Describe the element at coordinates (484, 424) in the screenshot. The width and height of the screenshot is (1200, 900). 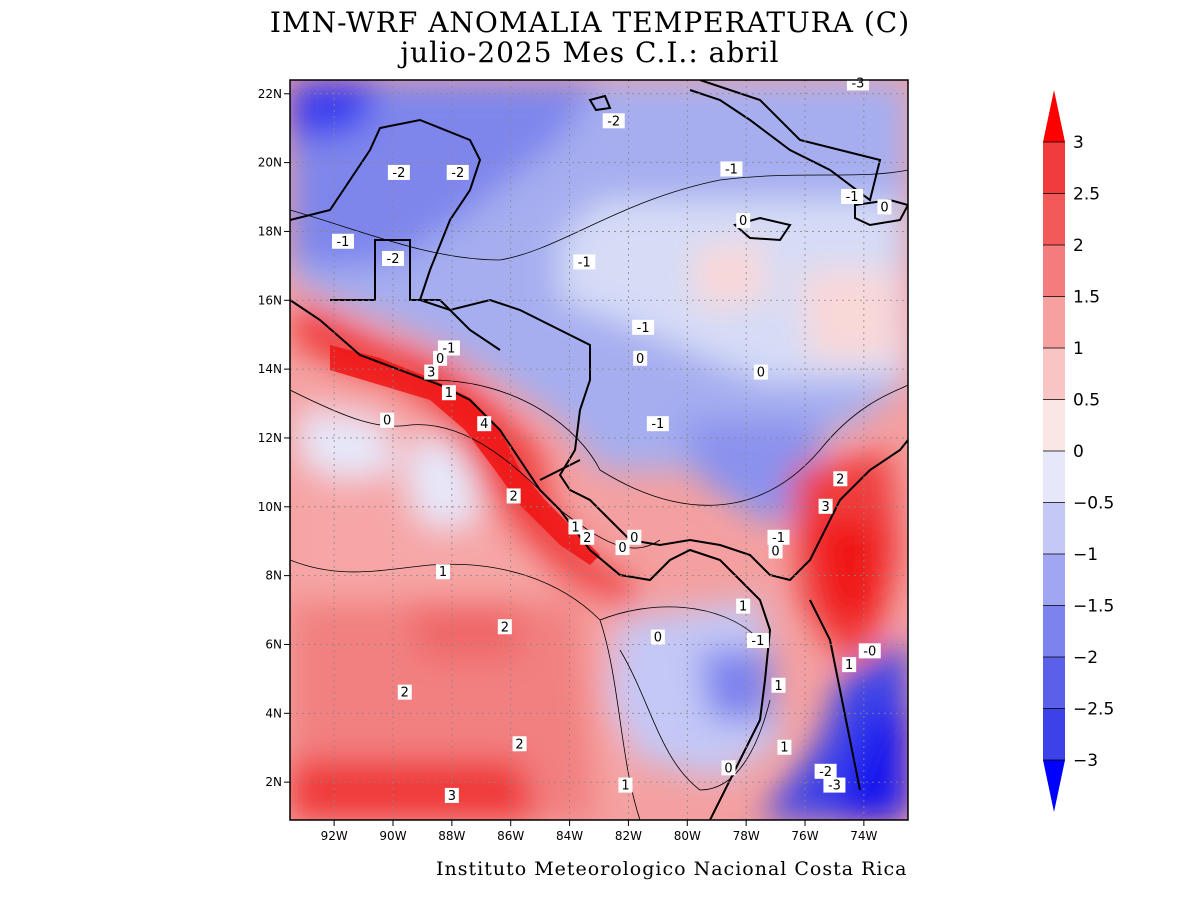
I see `contour-label: 4` at that location.